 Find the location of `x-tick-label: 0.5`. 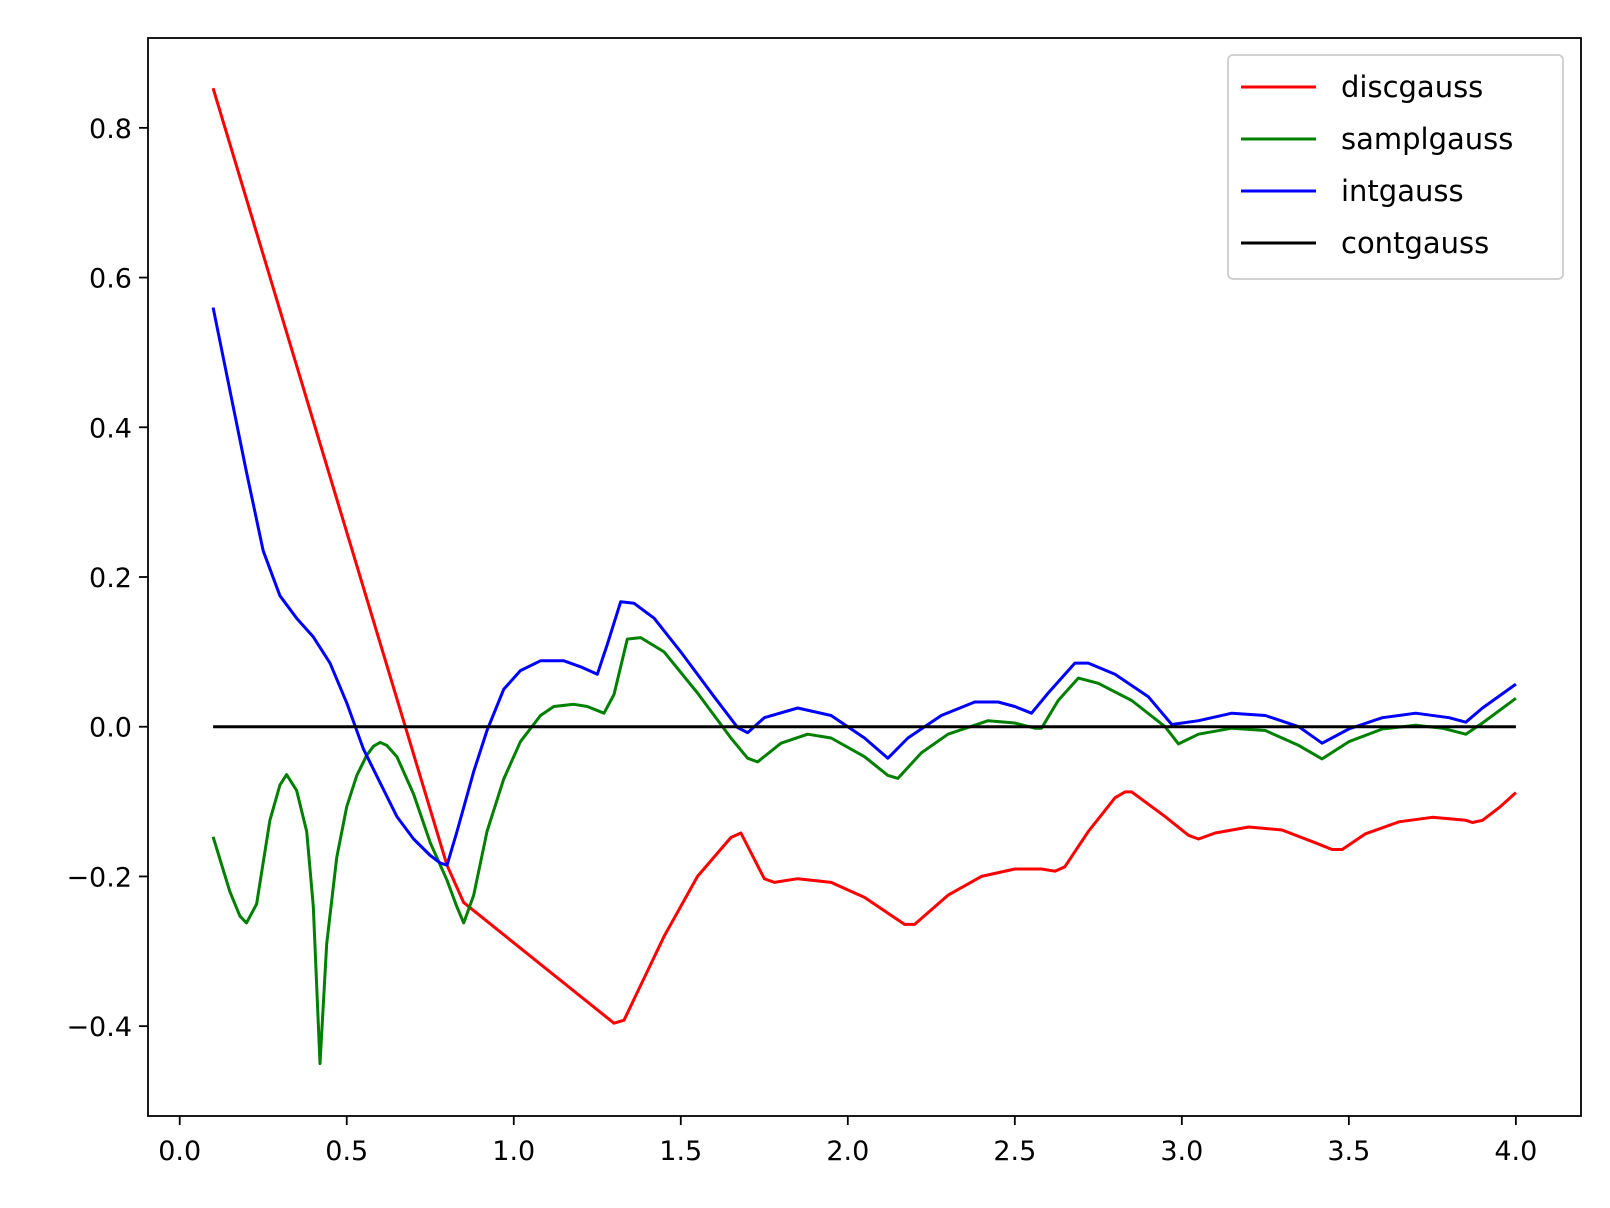

x-tick-label: 0.5 is located at coordinates (346, 1151).